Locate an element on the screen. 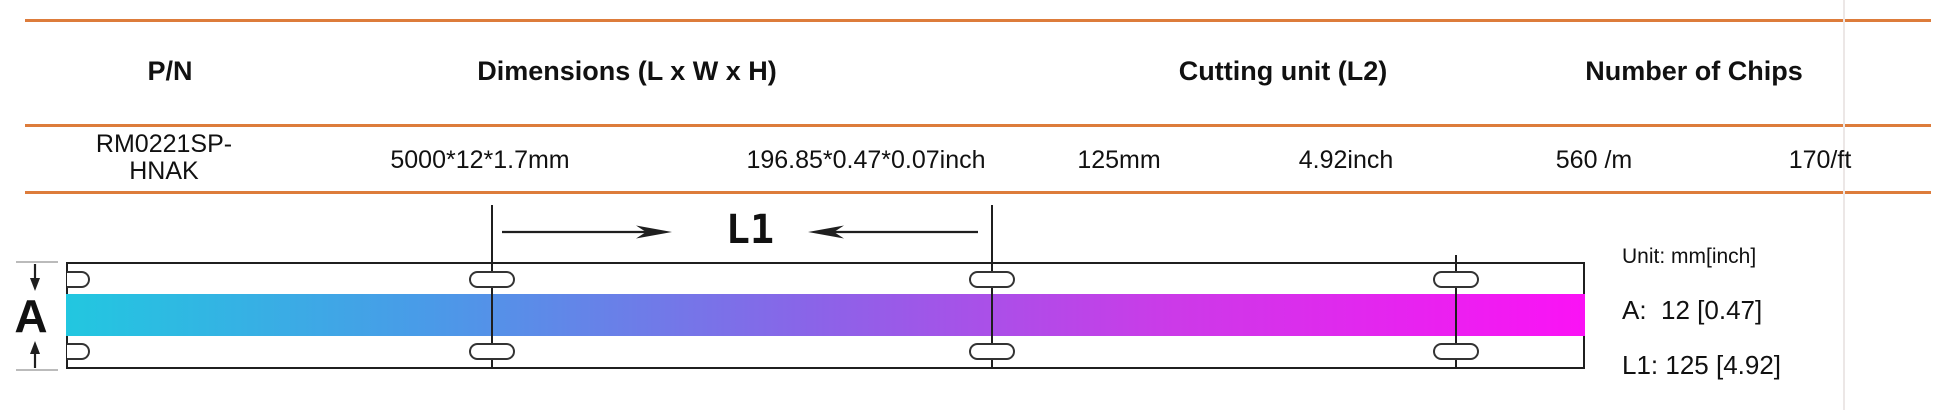 Image resolution: width=1954 pixels, height=410 pixels. column-header-number-of-chips: Number of Chips is located at coordinates (1694, 71).